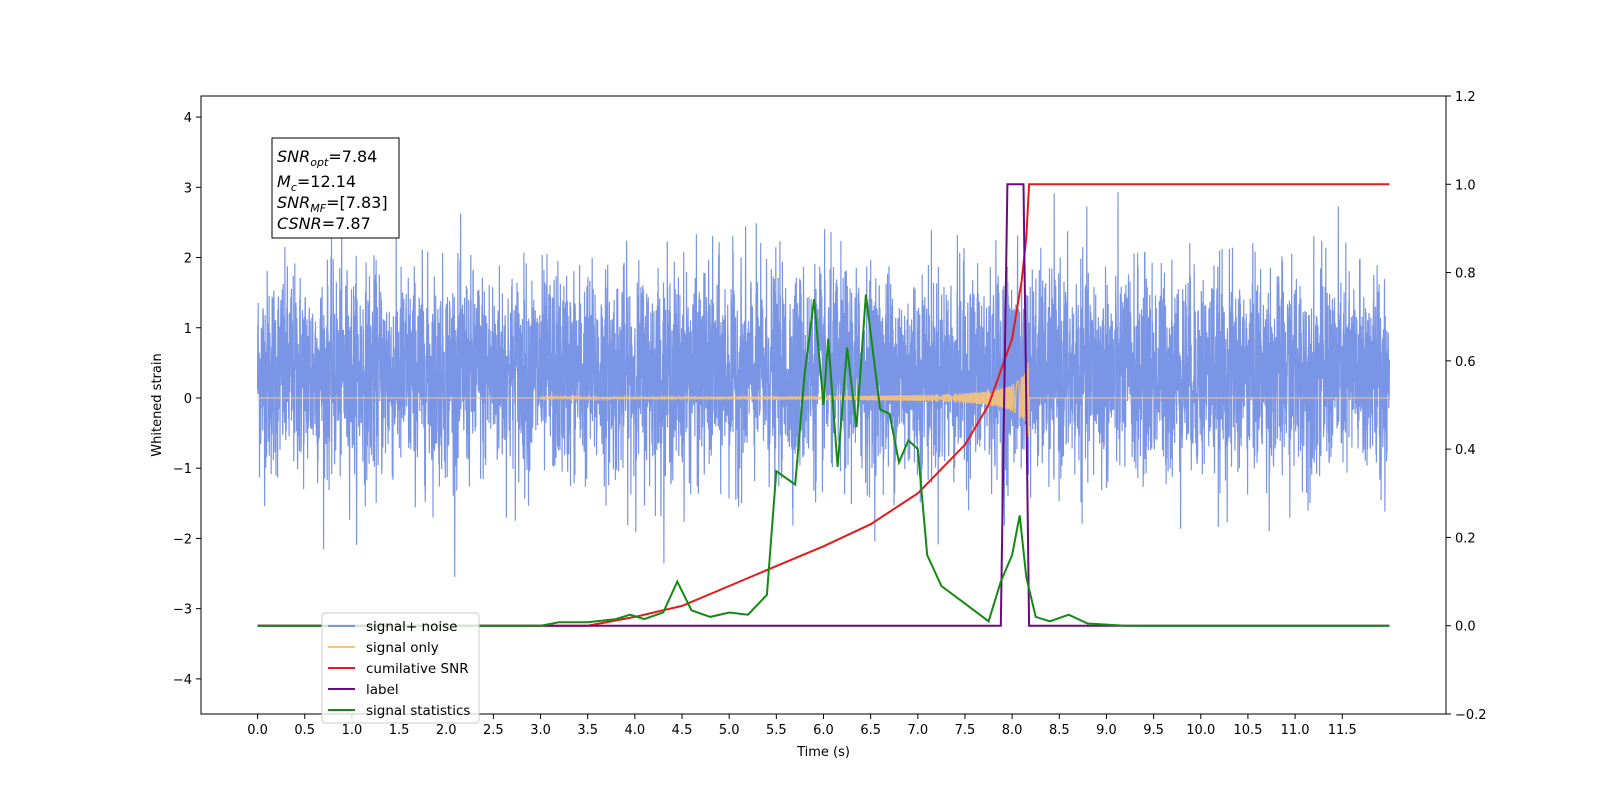 This screenshot has width=1600, height=800. I want to click on stat-value: =12.14, so click(326, 181).